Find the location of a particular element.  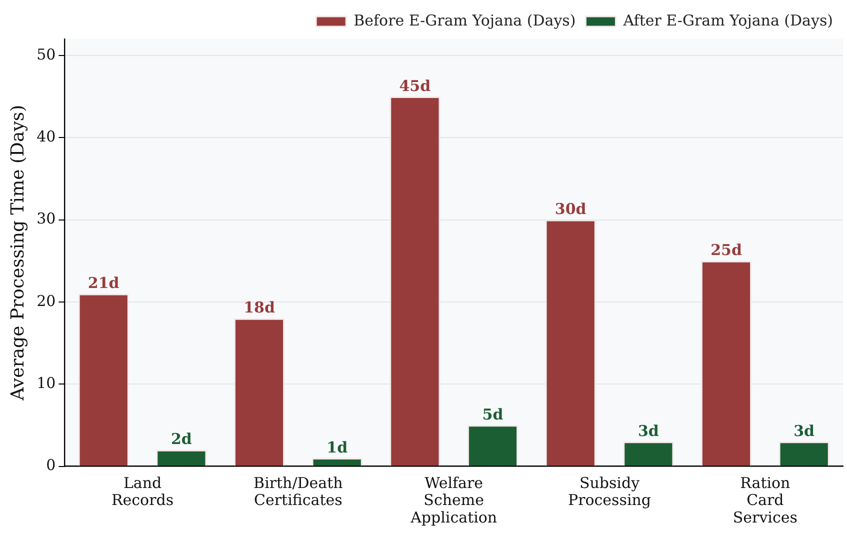

data-label: 45d is located at coordinates (415, 85).